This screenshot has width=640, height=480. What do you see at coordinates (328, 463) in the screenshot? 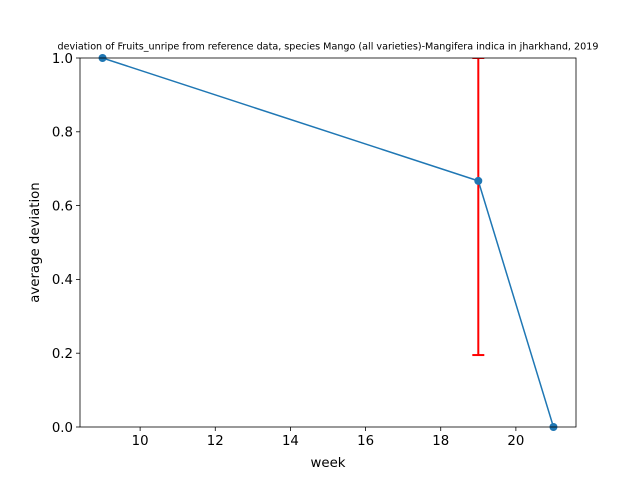
I see `x-axis-label: week` at bounding box center [328, 463].